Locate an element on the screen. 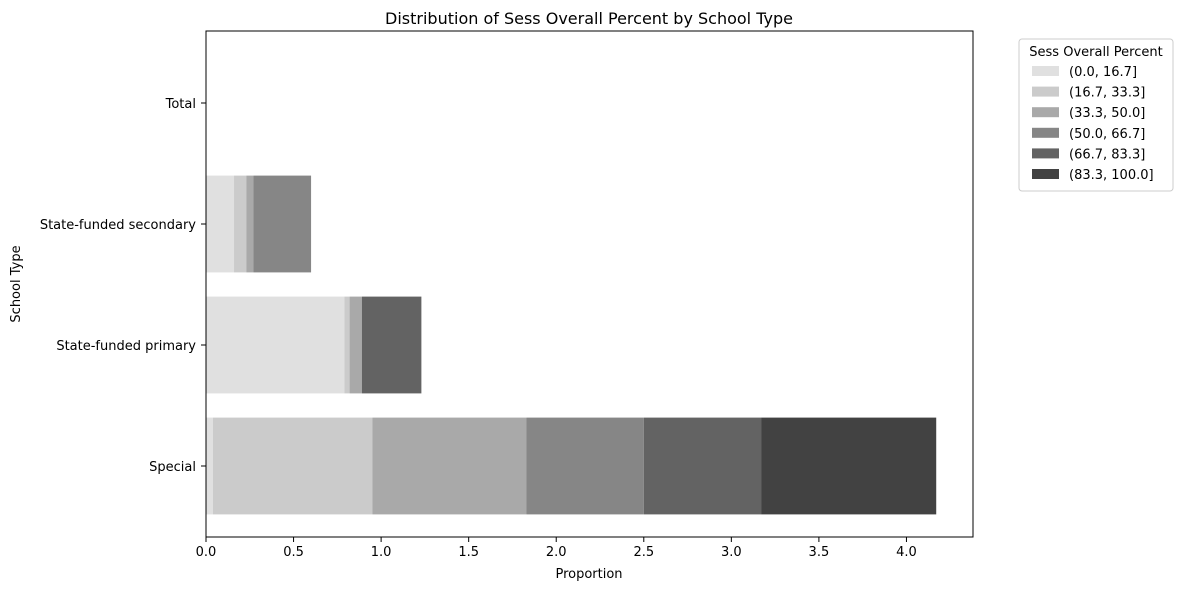 This screenshot has width=1181, height=590. legend-label: (16.7, 33.3] is located at coordinates (1107, 93).